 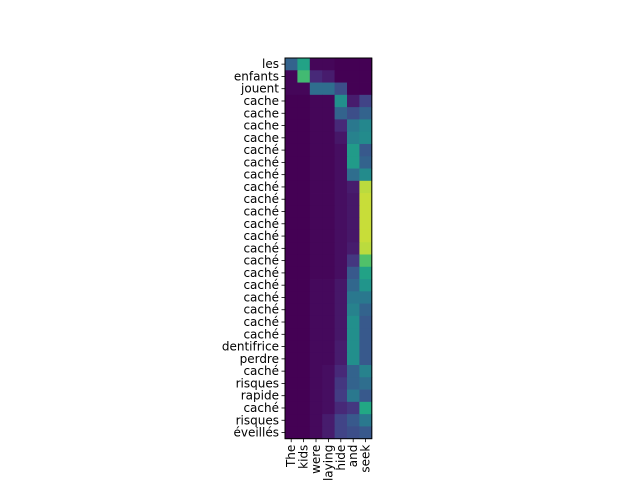 I want to click on y-tick-label: les, so click(x=270, y=64).